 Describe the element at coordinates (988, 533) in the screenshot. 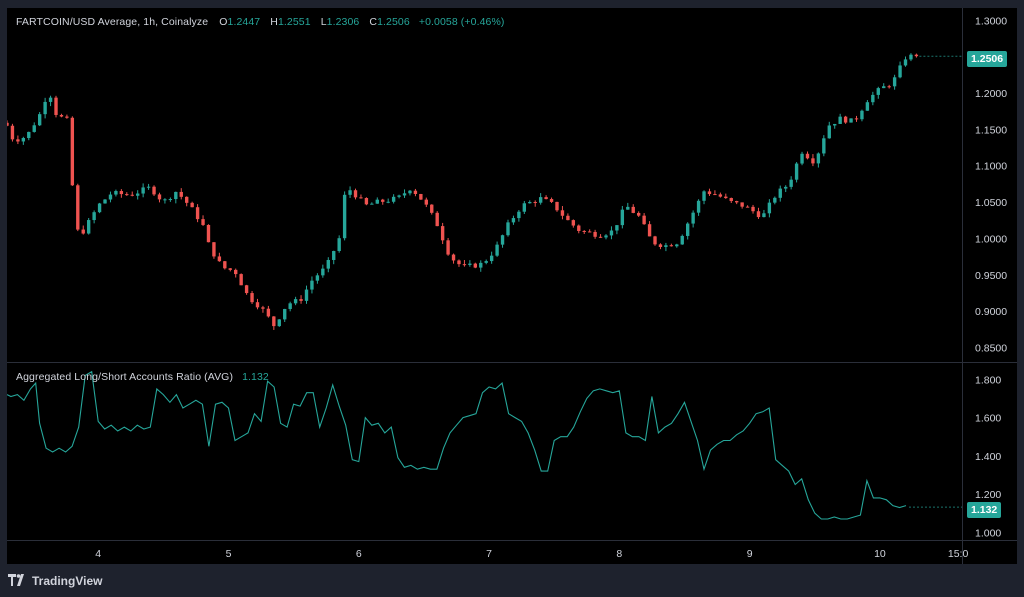

I see `ratio-tick-label: 1.000` at that location.